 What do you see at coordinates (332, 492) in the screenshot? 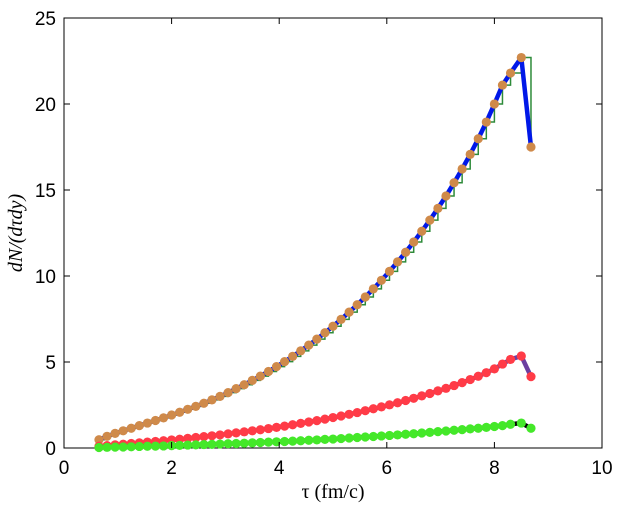
I see `x-axis-label: τ (fm/c)` at bounding box center [332, 492].